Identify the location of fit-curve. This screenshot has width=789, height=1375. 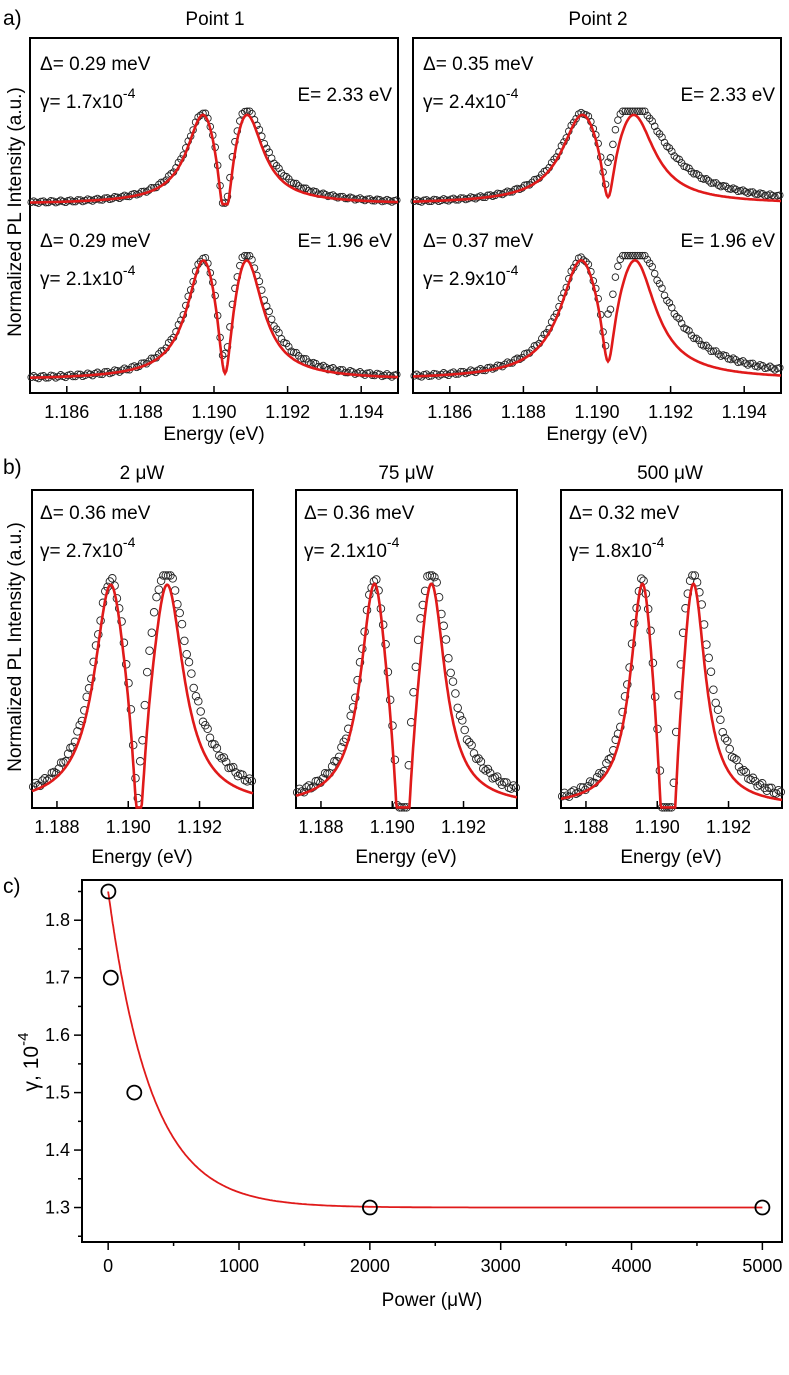
(142, 696).